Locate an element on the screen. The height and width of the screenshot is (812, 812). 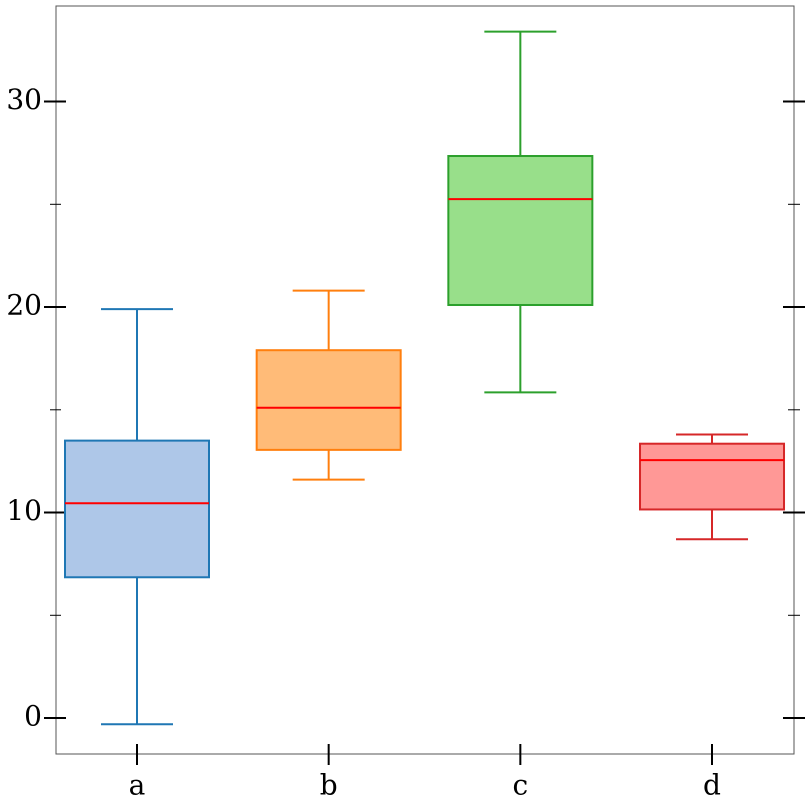
y-tick-label: 0 is located at coordinates (33, 716).